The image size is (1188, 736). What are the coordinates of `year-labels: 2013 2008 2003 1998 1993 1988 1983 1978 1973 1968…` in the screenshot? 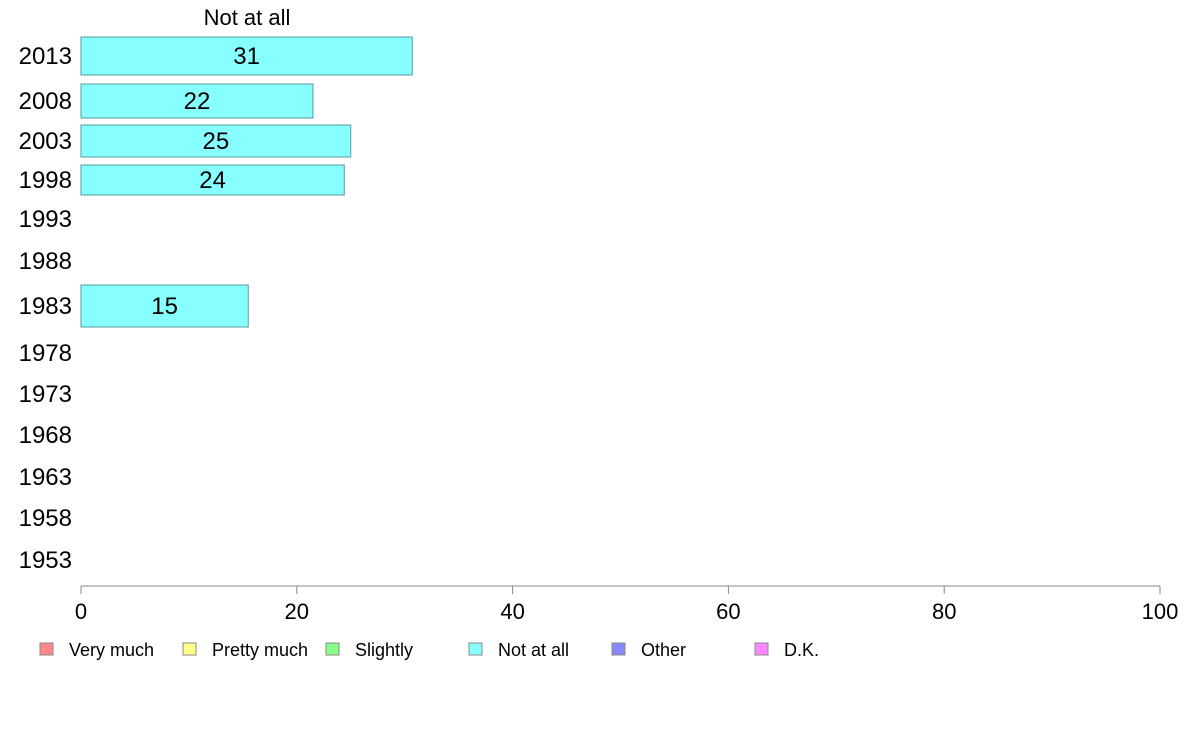 It's located at (45, 308).